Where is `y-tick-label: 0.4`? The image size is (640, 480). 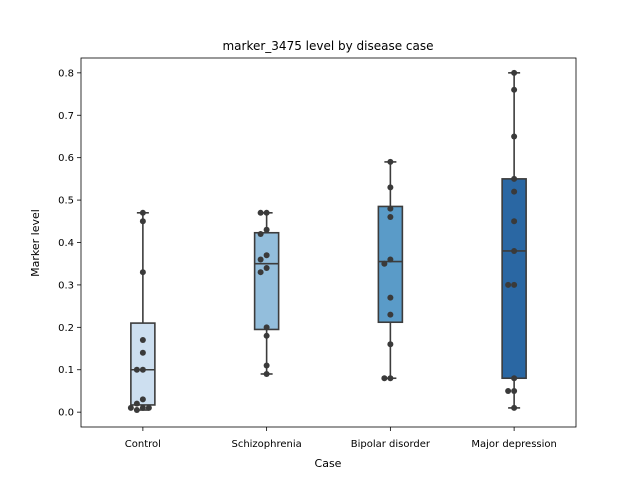
y-tick-label: 0.4 is located at coordinates (66, 243).